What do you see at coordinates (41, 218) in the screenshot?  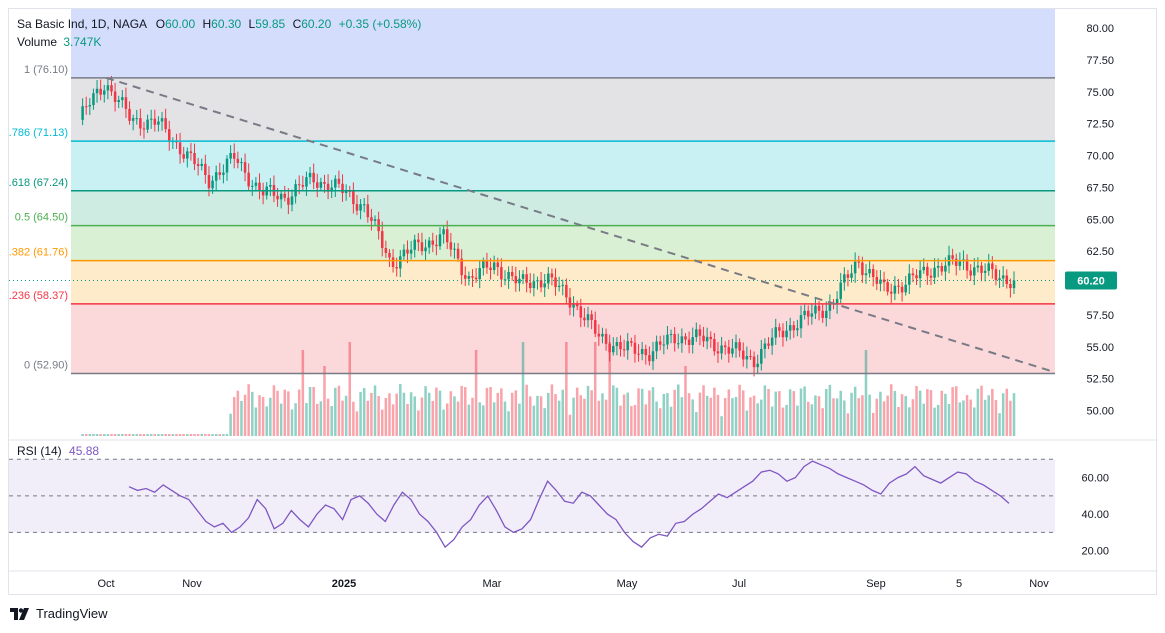 I see `fib-label-0.5: 0.5 (64.50)` at bounding box center [41, 218].